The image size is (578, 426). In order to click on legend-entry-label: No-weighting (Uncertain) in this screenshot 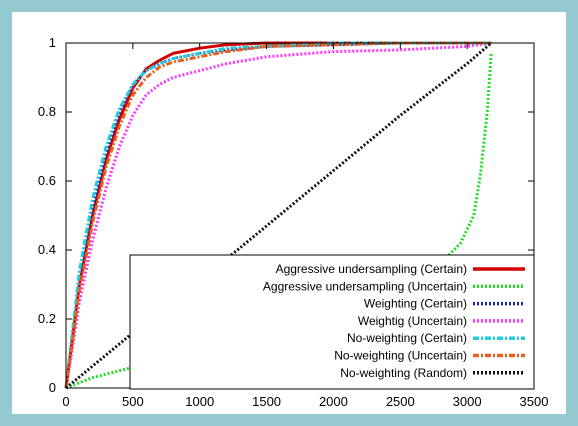, I will do `click(400, 356)`.